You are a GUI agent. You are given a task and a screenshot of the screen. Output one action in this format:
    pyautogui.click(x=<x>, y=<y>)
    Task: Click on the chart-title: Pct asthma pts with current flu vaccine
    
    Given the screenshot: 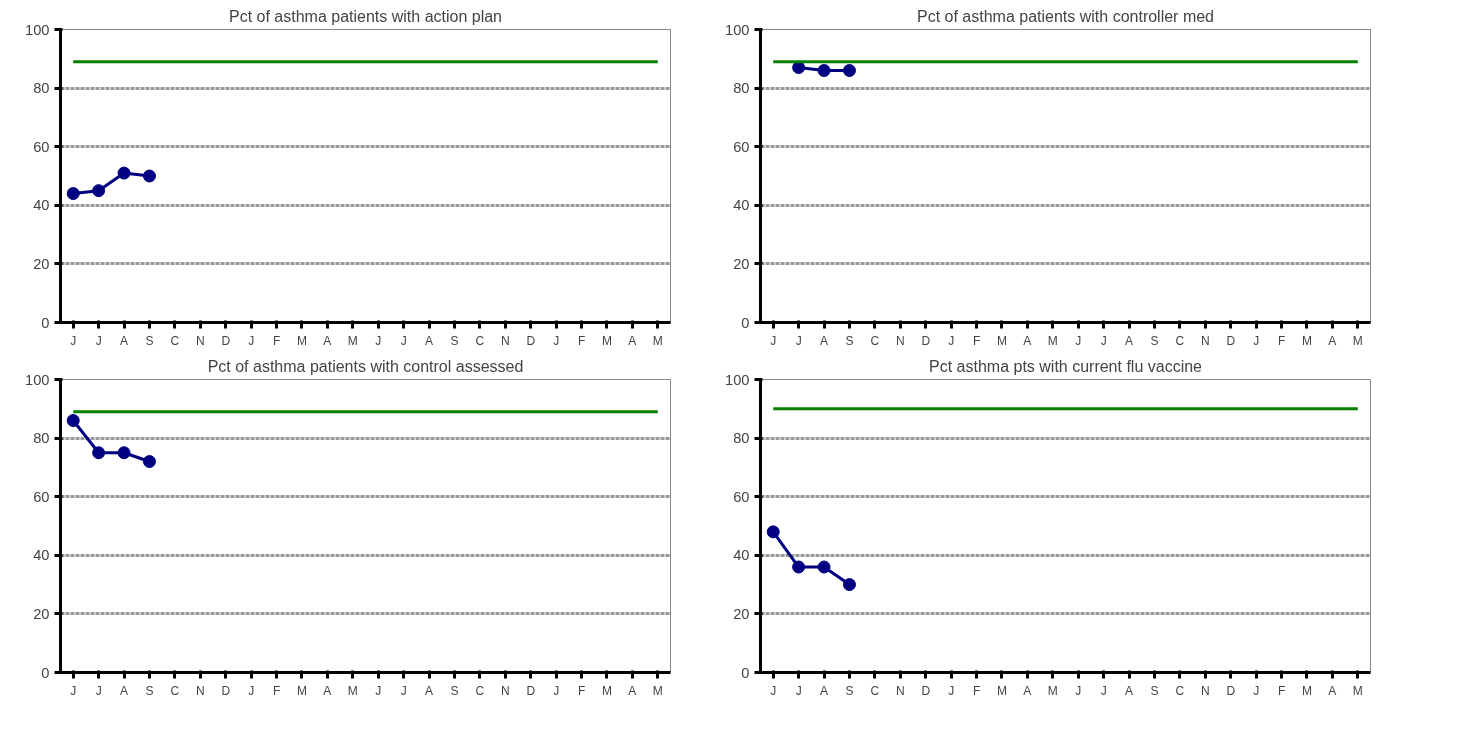 What is the action you would take?
    pyautogui.click(x=1066, y=366)
    